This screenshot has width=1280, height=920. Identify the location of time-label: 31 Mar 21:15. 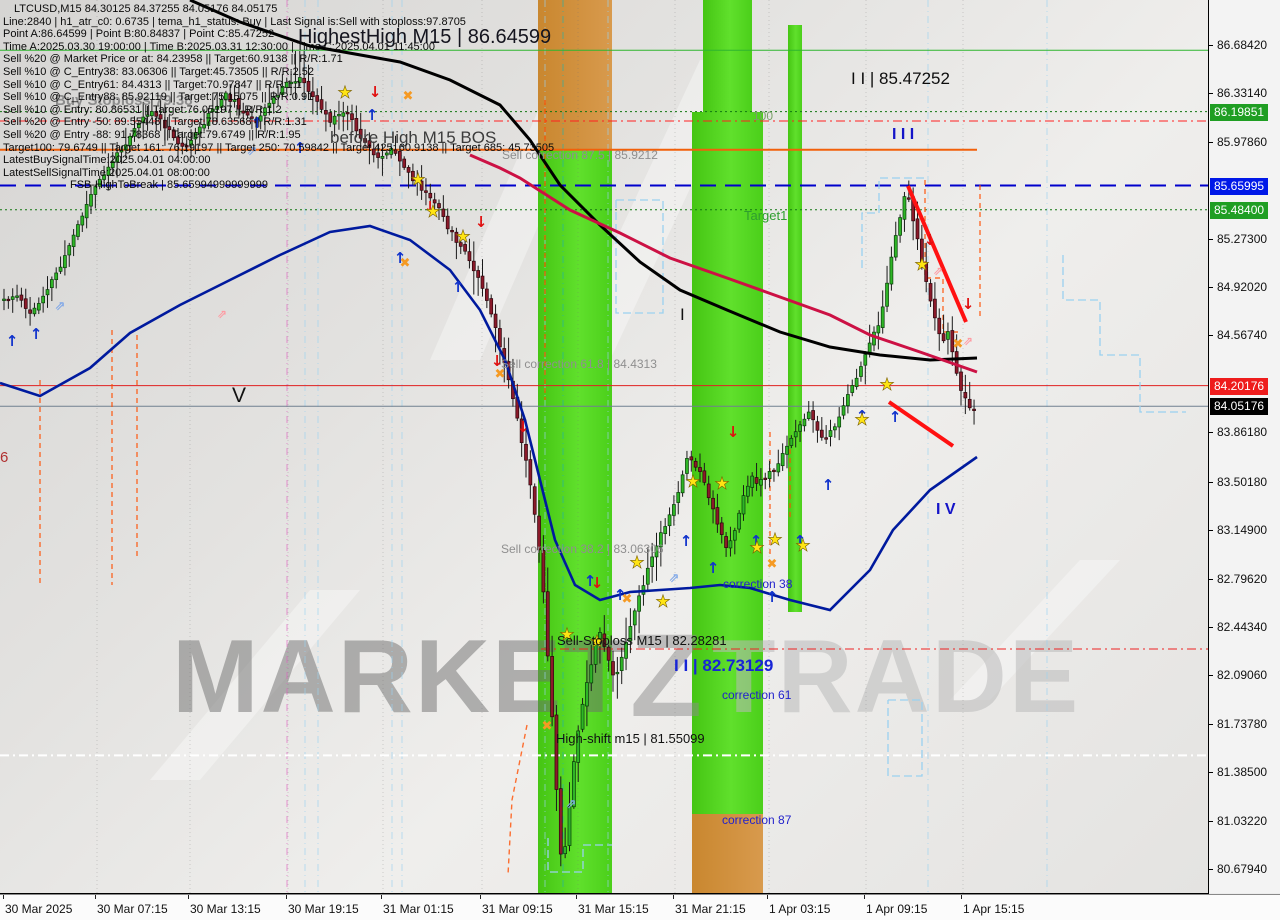
(710, 909).